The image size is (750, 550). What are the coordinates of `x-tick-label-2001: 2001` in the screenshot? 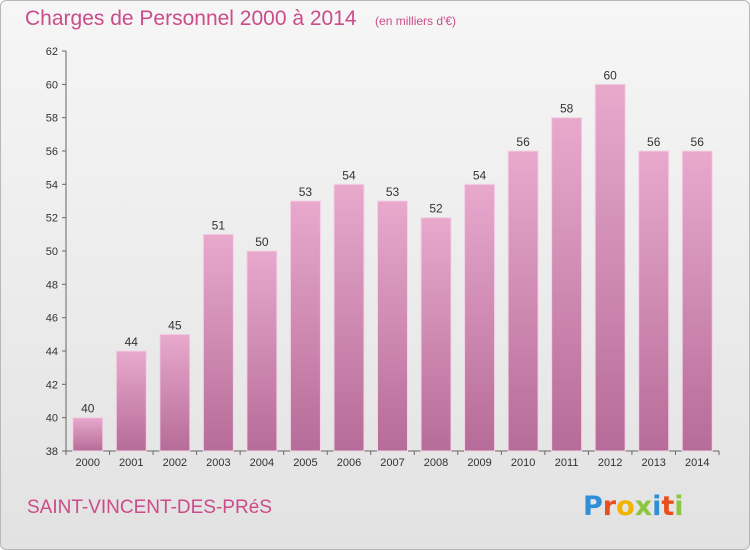 It's located at (131, 463).